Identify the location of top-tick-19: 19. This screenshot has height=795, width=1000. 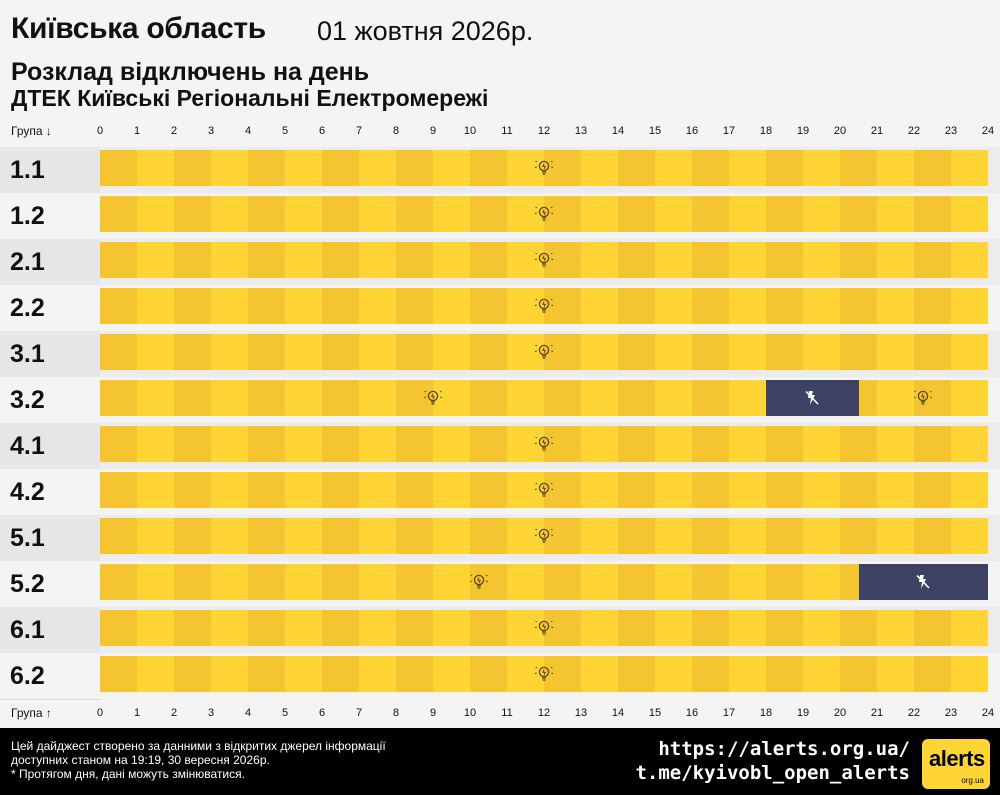
(803, 131).